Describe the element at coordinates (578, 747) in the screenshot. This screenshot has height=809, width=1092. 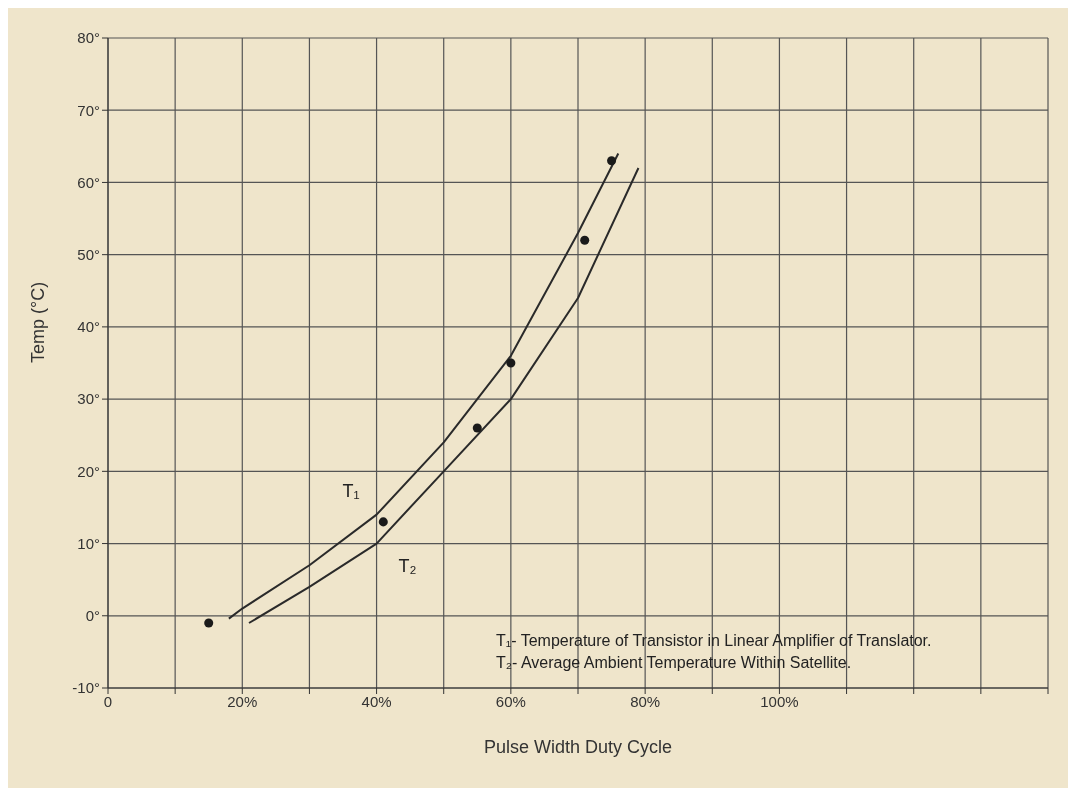
I see `x-axis-title: Pulse Width Duty Cycle` at that location.